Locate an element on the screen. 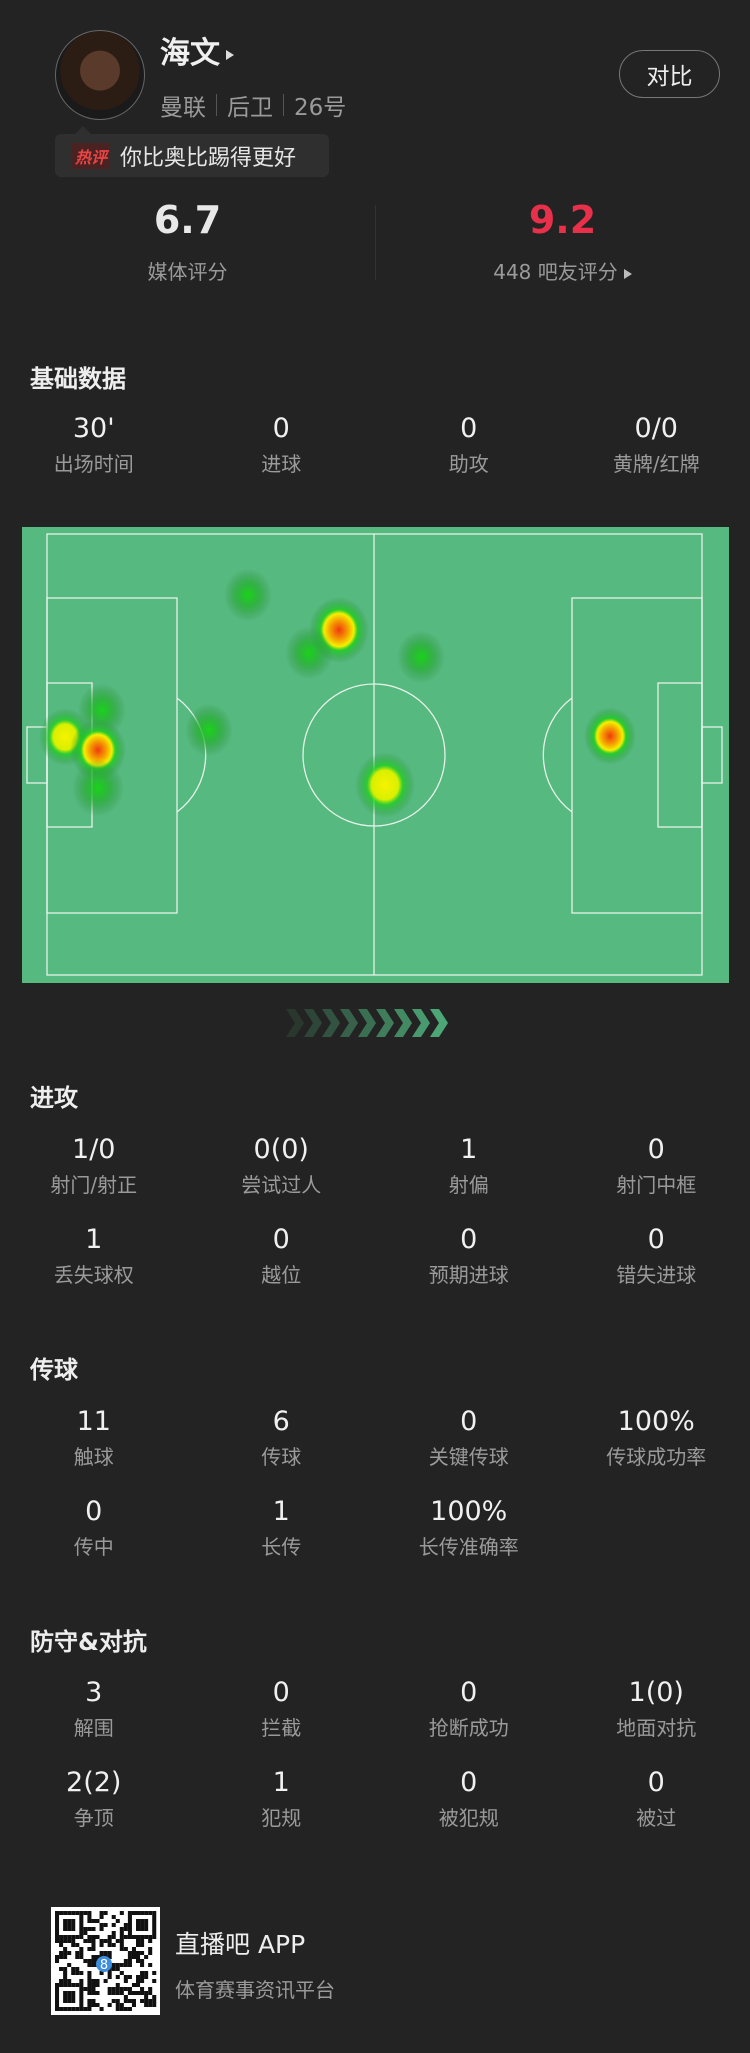 This screenshot has width=750, height=2053. stat-row: 30' 出场时间 0 进球 0 助攻 0/0 黄牌/红牌 is located at coordinates (375, 445).